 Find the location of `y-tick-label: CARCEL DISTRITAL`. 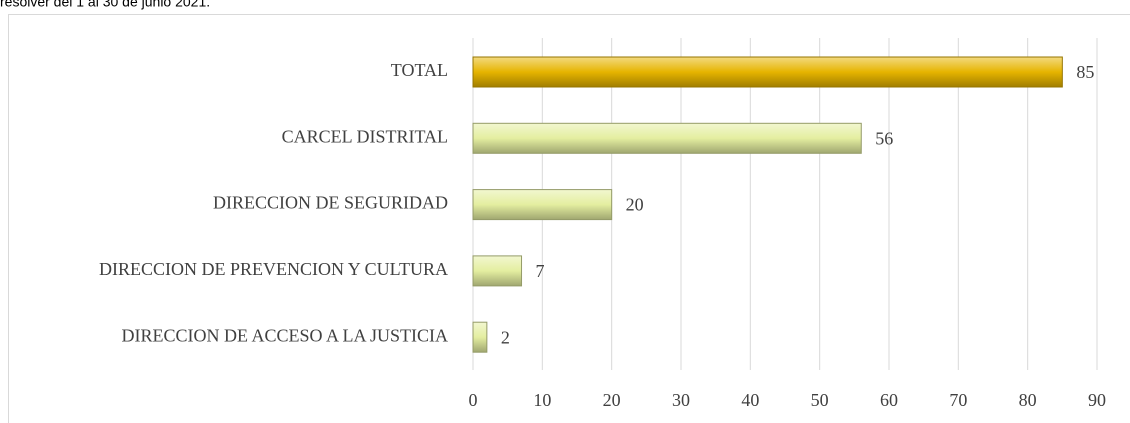

y-tick-label: CARCEL DISTRITAL is located at coordinates (365, 136).